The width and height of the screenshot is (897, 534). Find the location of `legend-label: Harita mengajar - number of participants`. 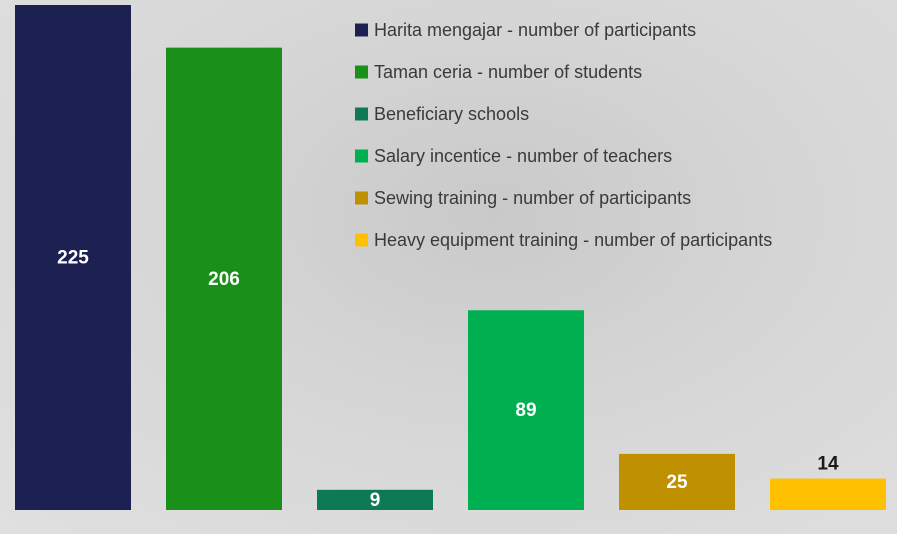

legend-label: Harita mengajar - number of participants is located at coordinates (535, 30).